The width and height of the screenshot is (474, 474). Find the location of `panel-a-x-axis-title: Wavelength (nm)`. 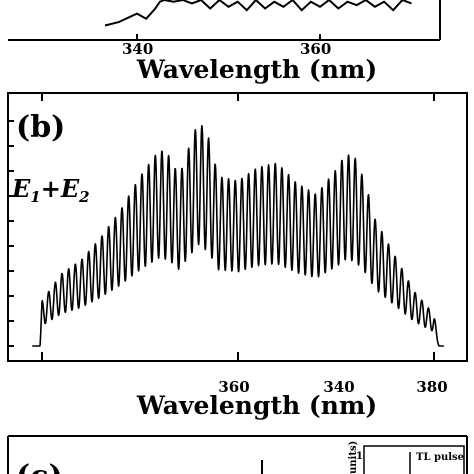

panel-a-x-axis-title: Wavelength (nm) is located at coordinates (256, 69).